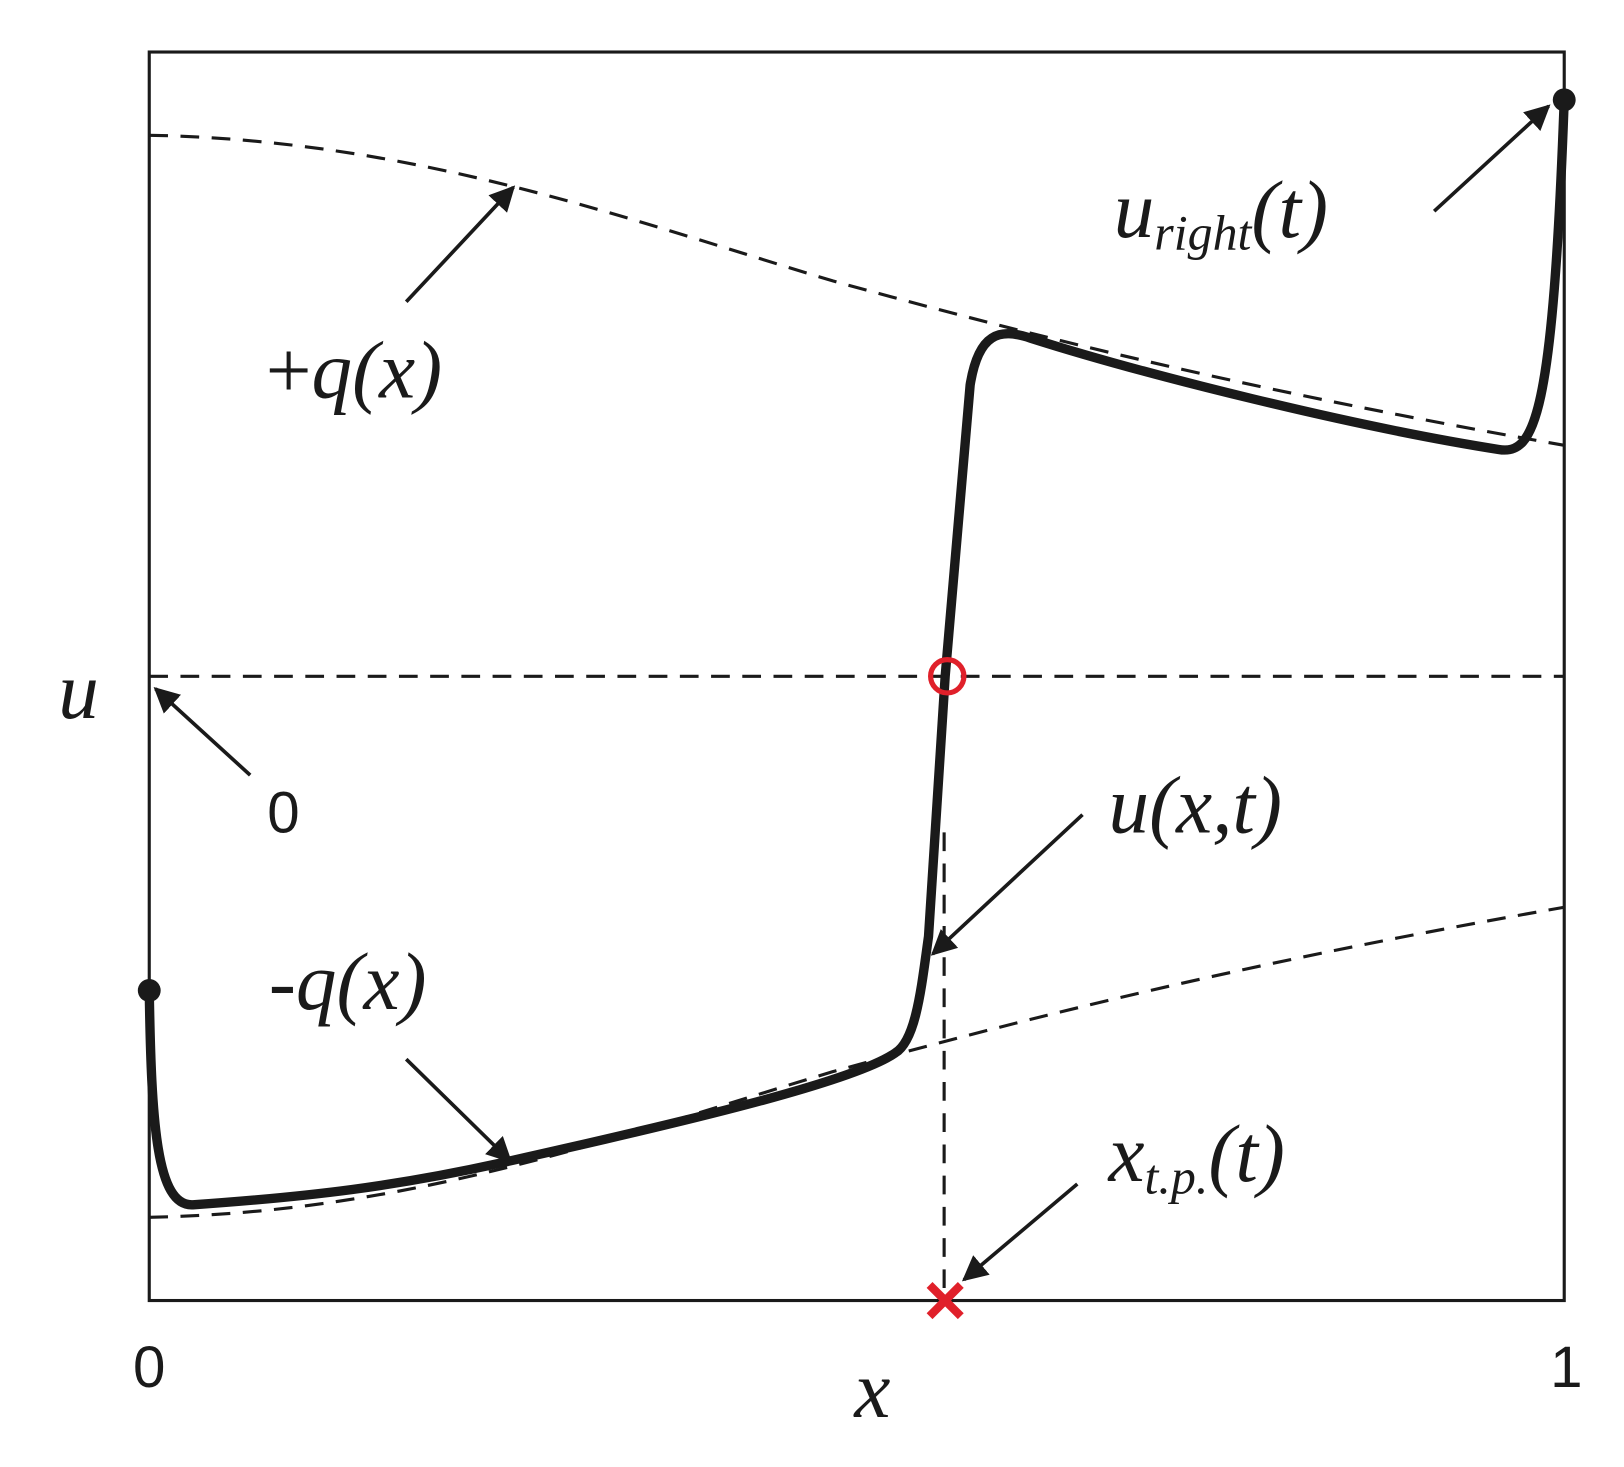  I want to click on base: x, so click(1126, 1154).